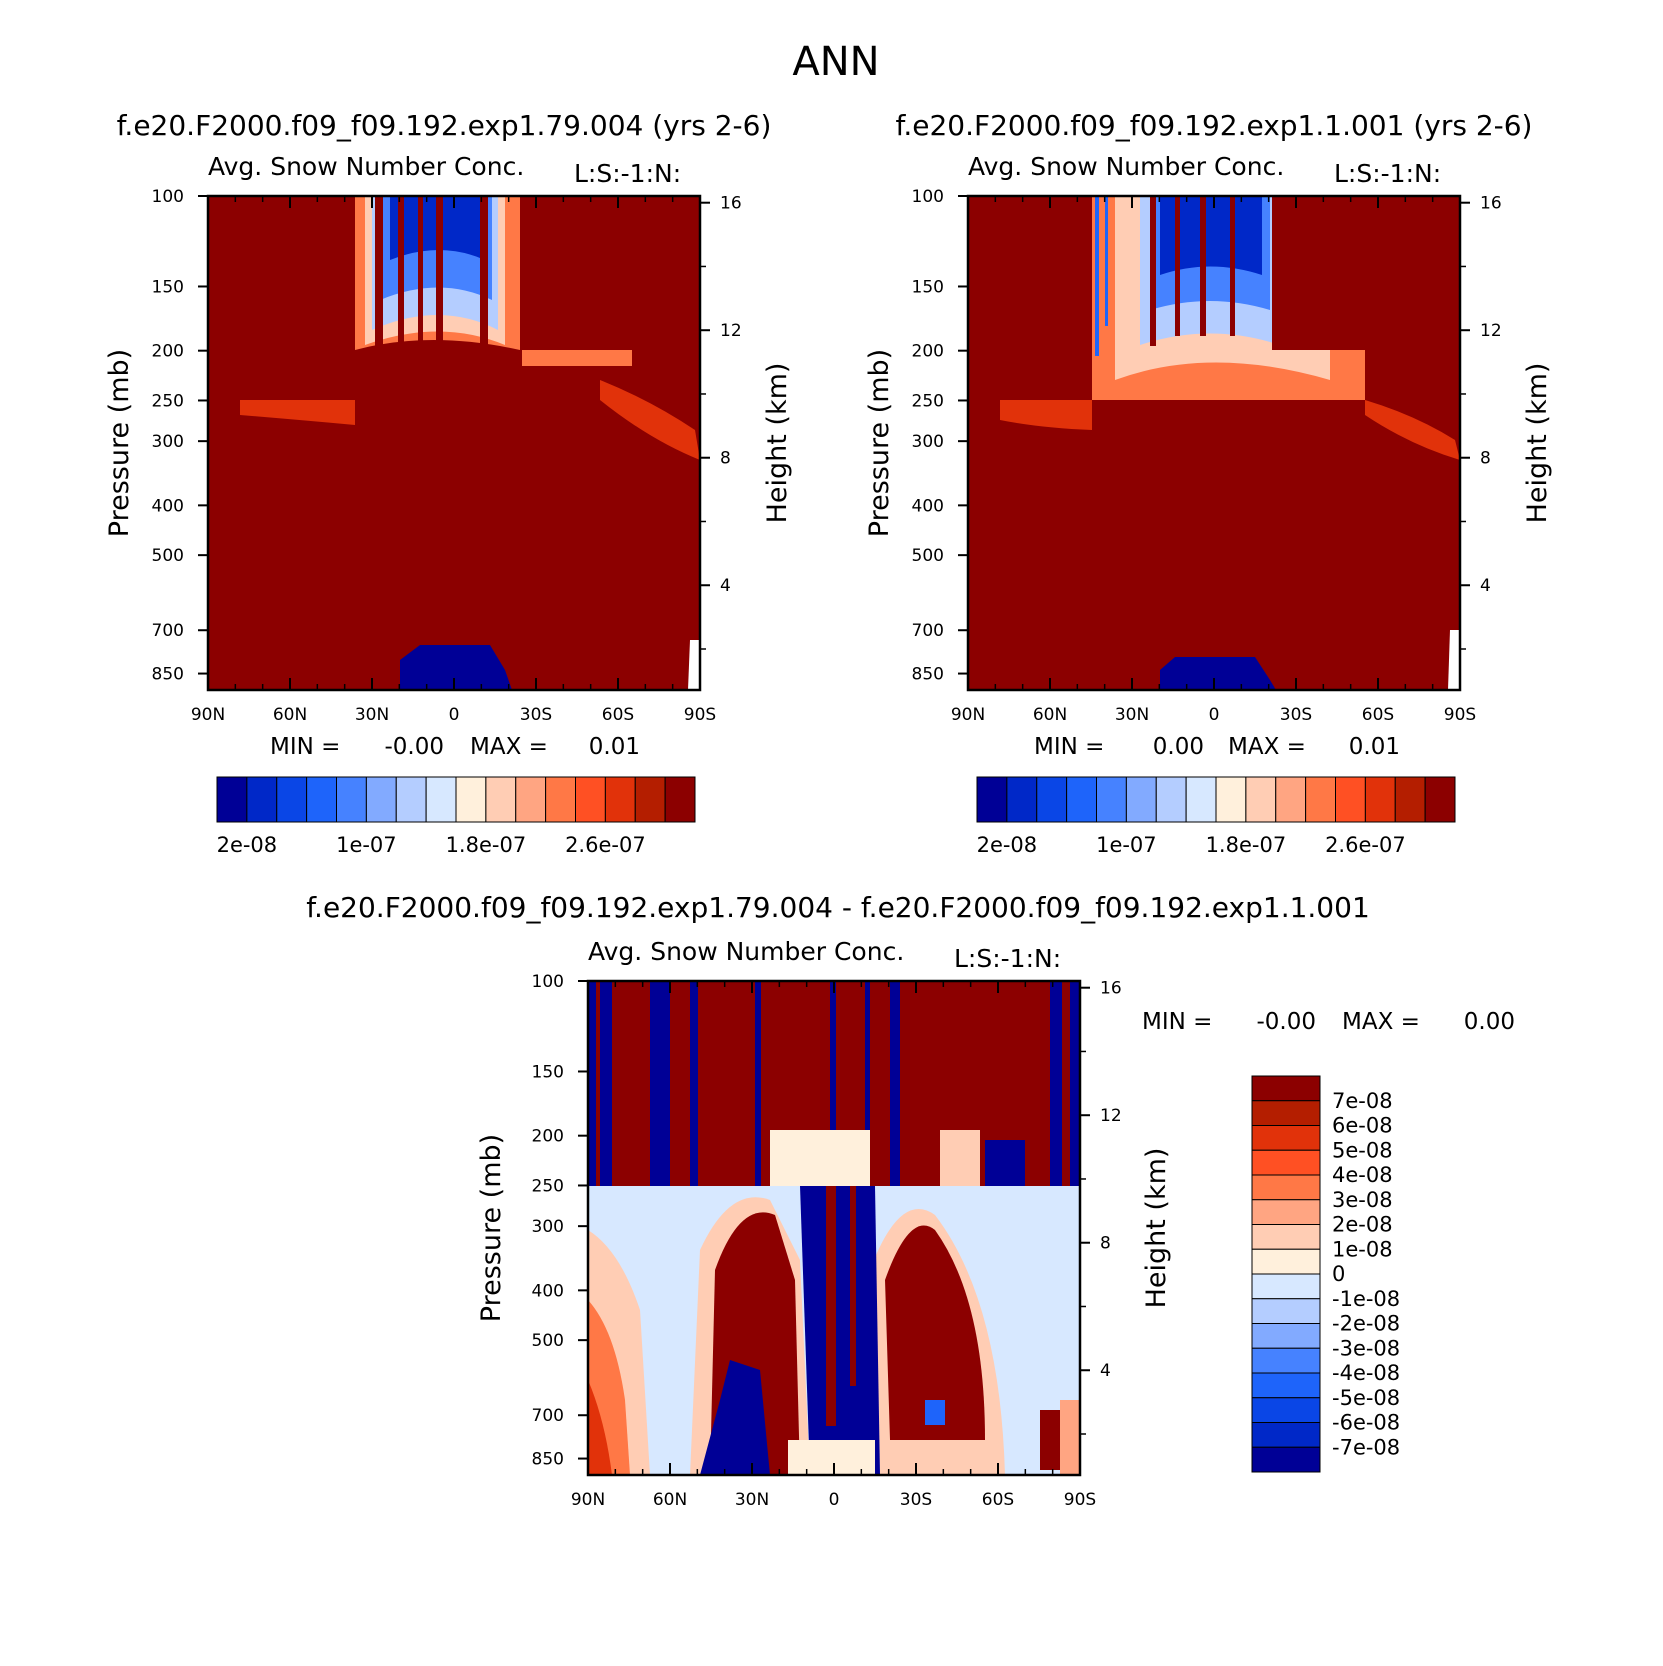 This screenshot has height=1666, width=1663. I want to click on panel-2-colorbar: 2e-08 1e-07 1.8e-07 2.6e-07, so click(1216, 816).